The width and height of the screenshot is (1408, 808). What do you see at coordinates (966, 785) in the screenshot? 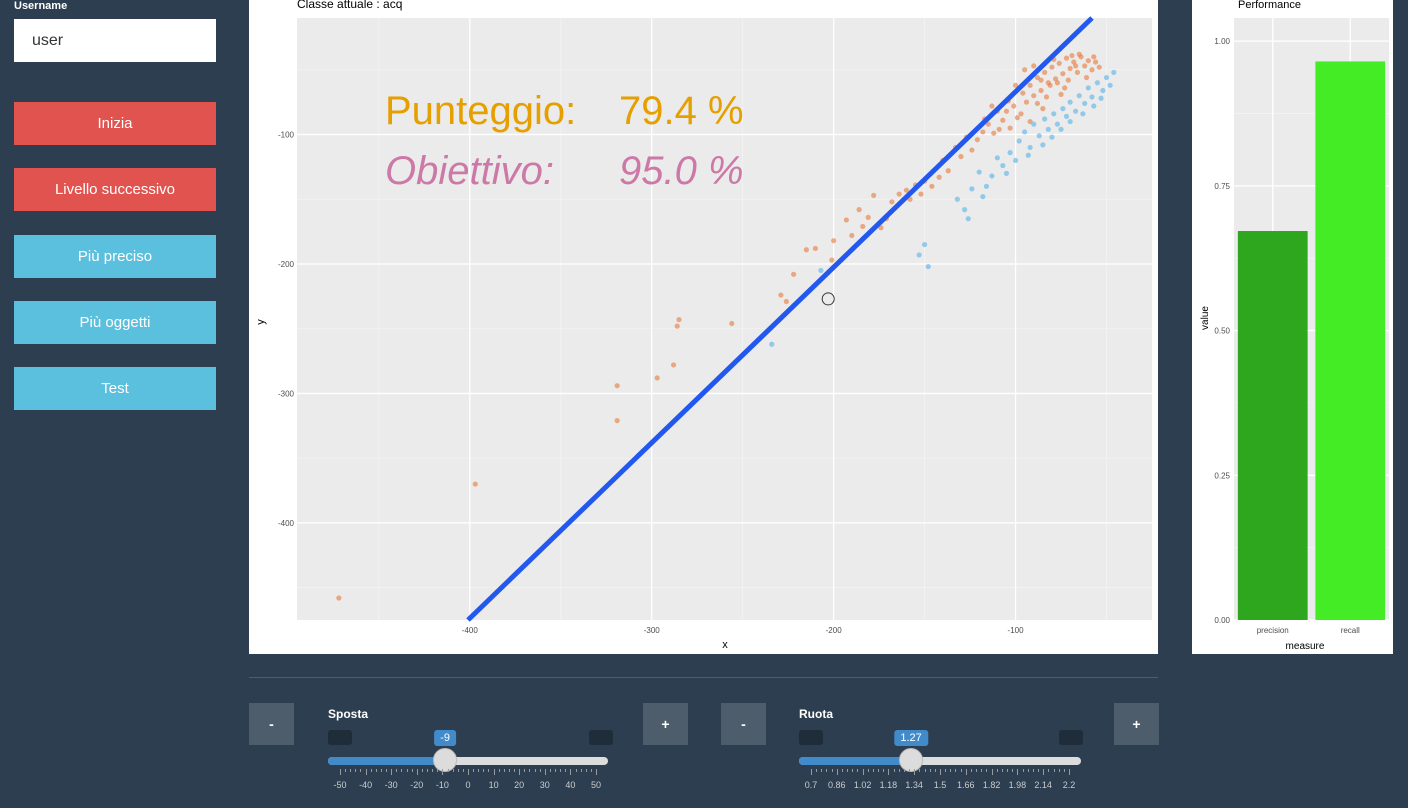
I see `ruota-tick-label: 1.66` at bounding box center [966, 785].